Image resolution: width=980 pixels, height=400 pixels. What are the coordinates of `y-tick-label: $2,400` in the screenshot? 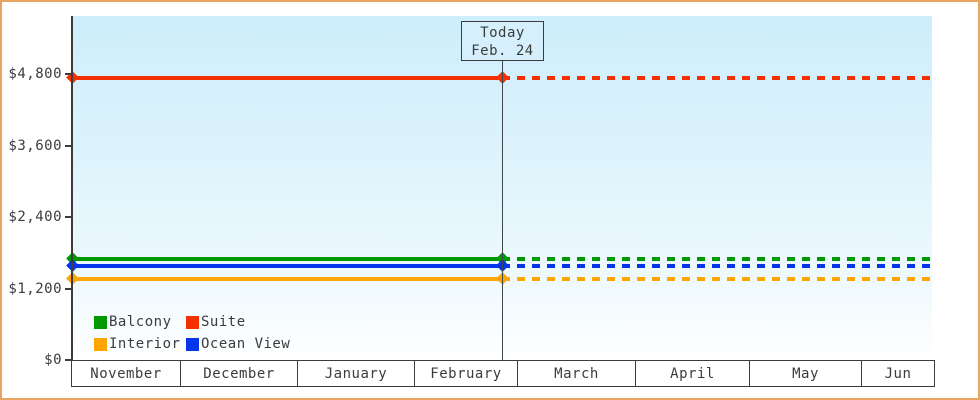 It's located at (35, 217).